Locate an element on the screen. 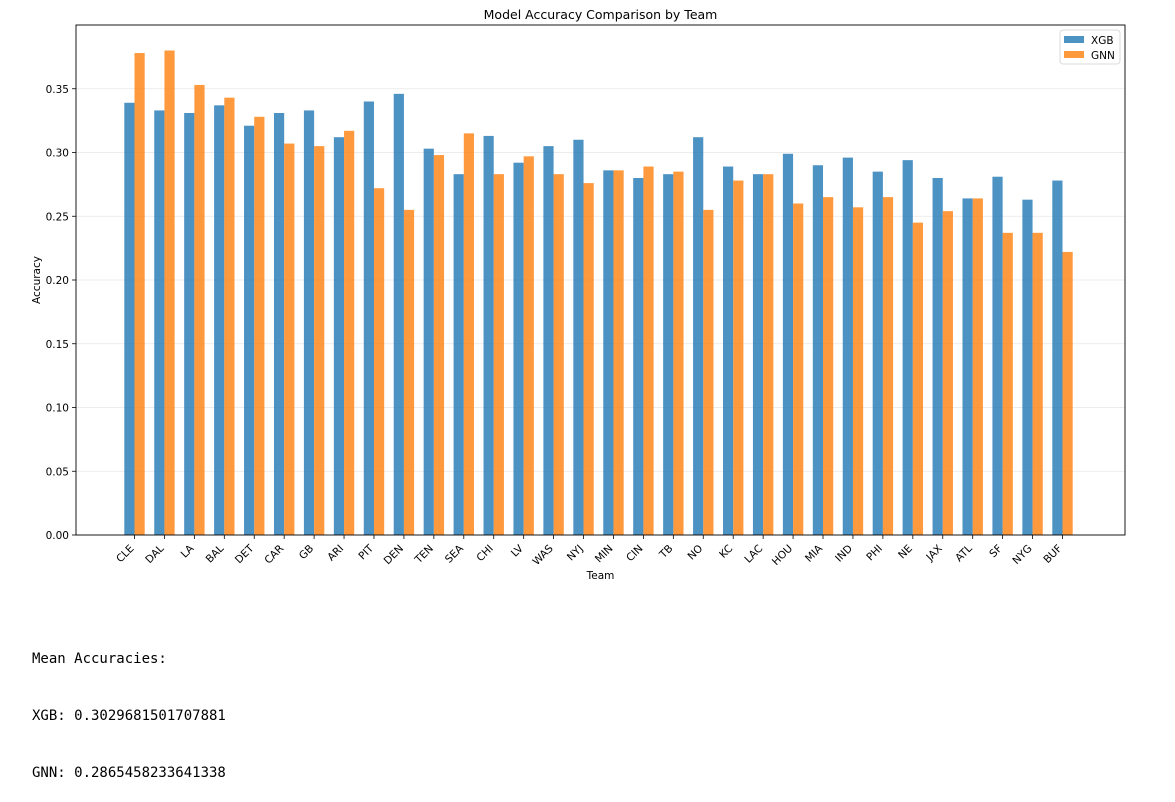 The width and height of the screenshot is (1175, 802). x-tick-label-chi: CHI is located at coordinates (484, 553).